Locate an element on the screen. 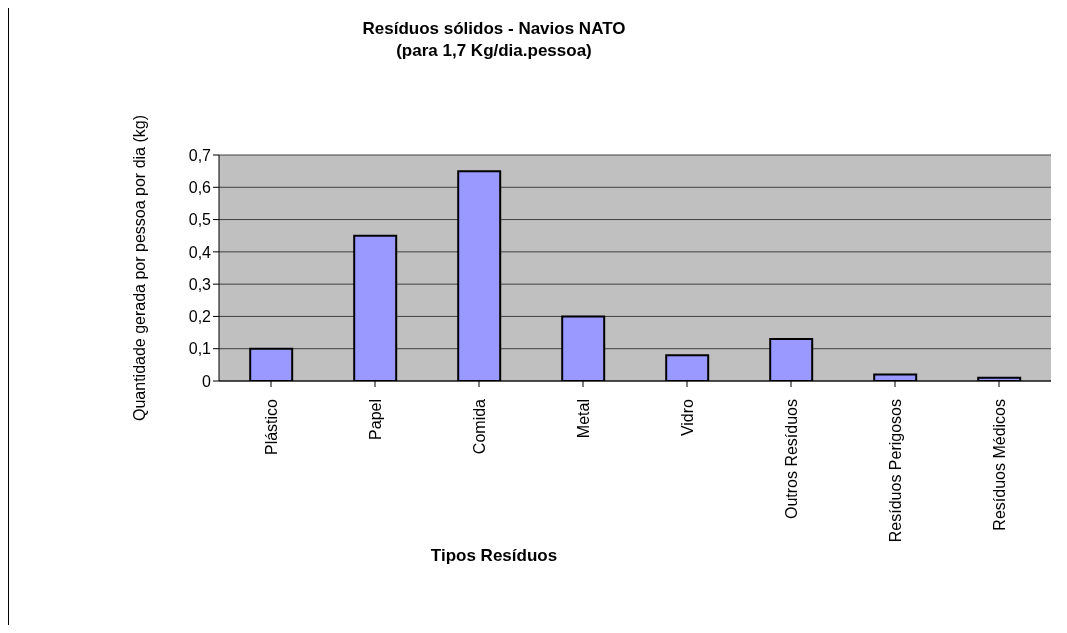 The height and width of the screenshot is (633, 1067). y-tick-label: 0,1 is located at coordinates (200, 349).